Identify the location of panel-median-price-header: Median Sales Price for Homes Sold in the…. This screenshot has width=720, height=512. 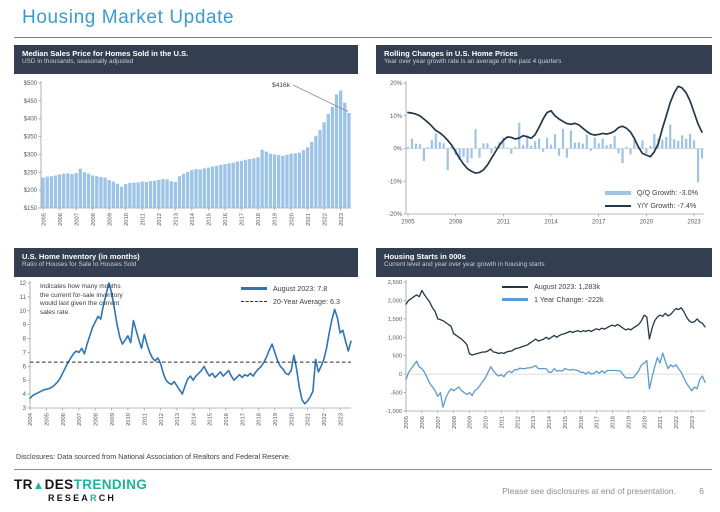
(186, 59).